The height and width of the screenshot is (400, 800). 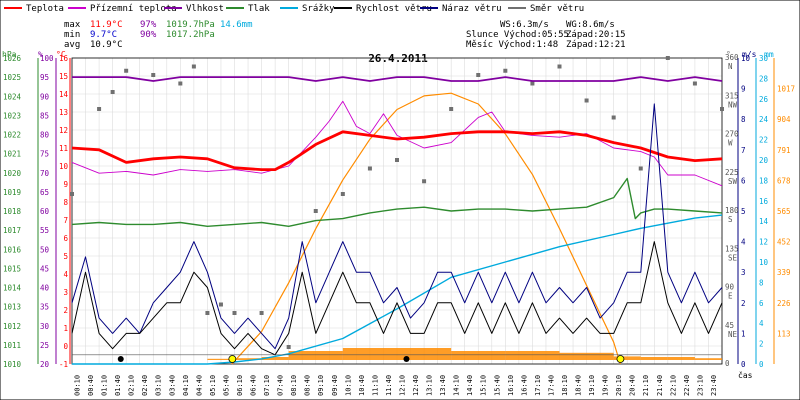 What do you see at coordinates (761, 364) in the screenshot?
I see `tick-mm-15: 0` at bounding box center [761, 364].